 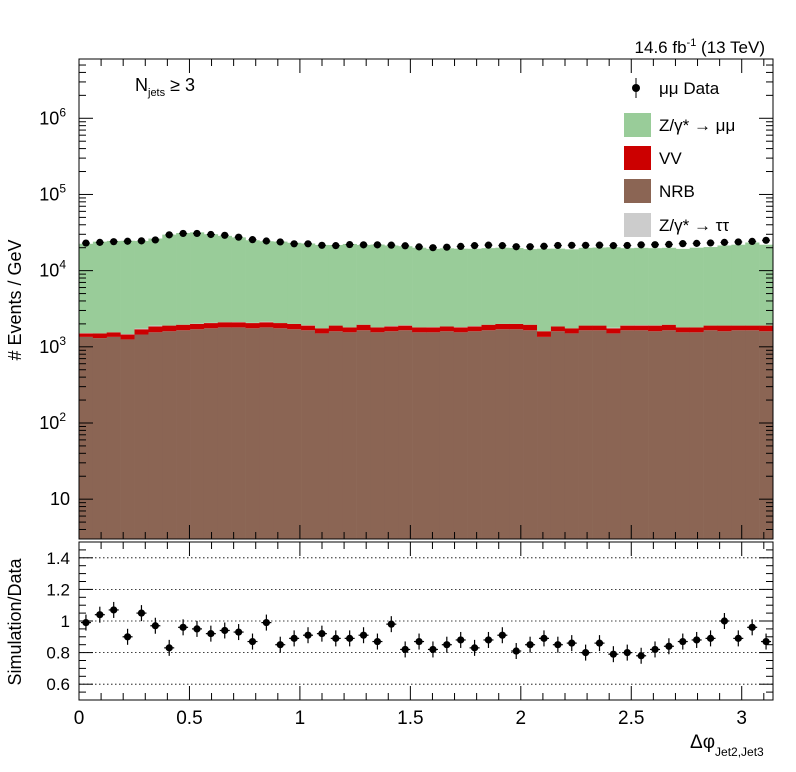 I want to click on xtick-label-4: 2, so click(x=521, y=718).